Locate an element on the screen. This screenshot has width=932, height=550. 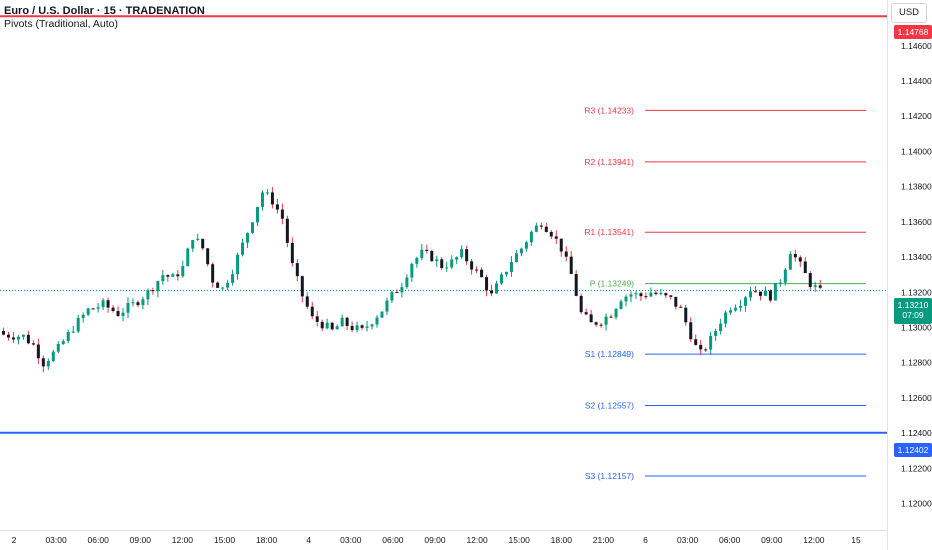
currency-button: USD is located at coordinates (909, 13).